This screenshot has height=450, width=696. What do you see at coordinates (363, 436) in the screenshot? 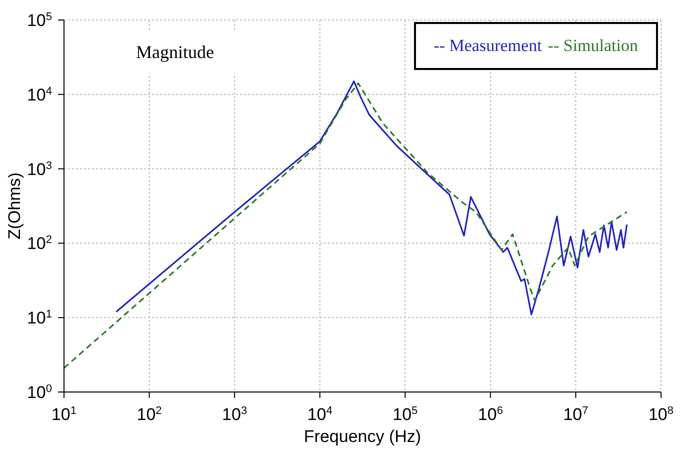
I see `x-axis-title: Frequency (Hz)` at bounding box center [363, 436].